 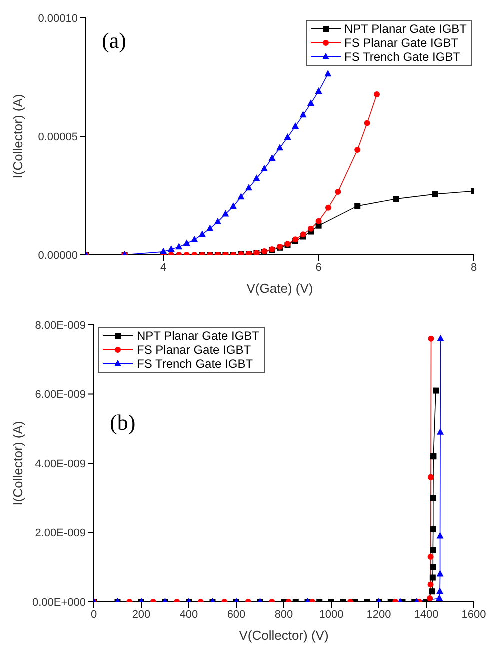 I want to click on y-tick-label: 8.00E-009, so click(x=60, y=326).